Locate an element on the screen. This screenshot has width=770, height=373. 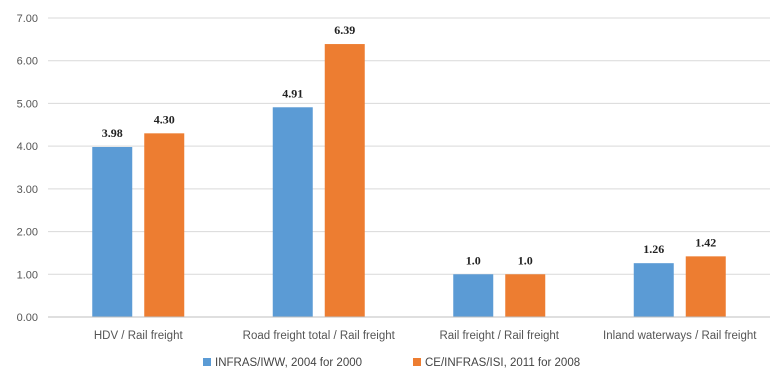
x-tick-label: Inland waterways / Rail freight is located at coordinates (680, 336).